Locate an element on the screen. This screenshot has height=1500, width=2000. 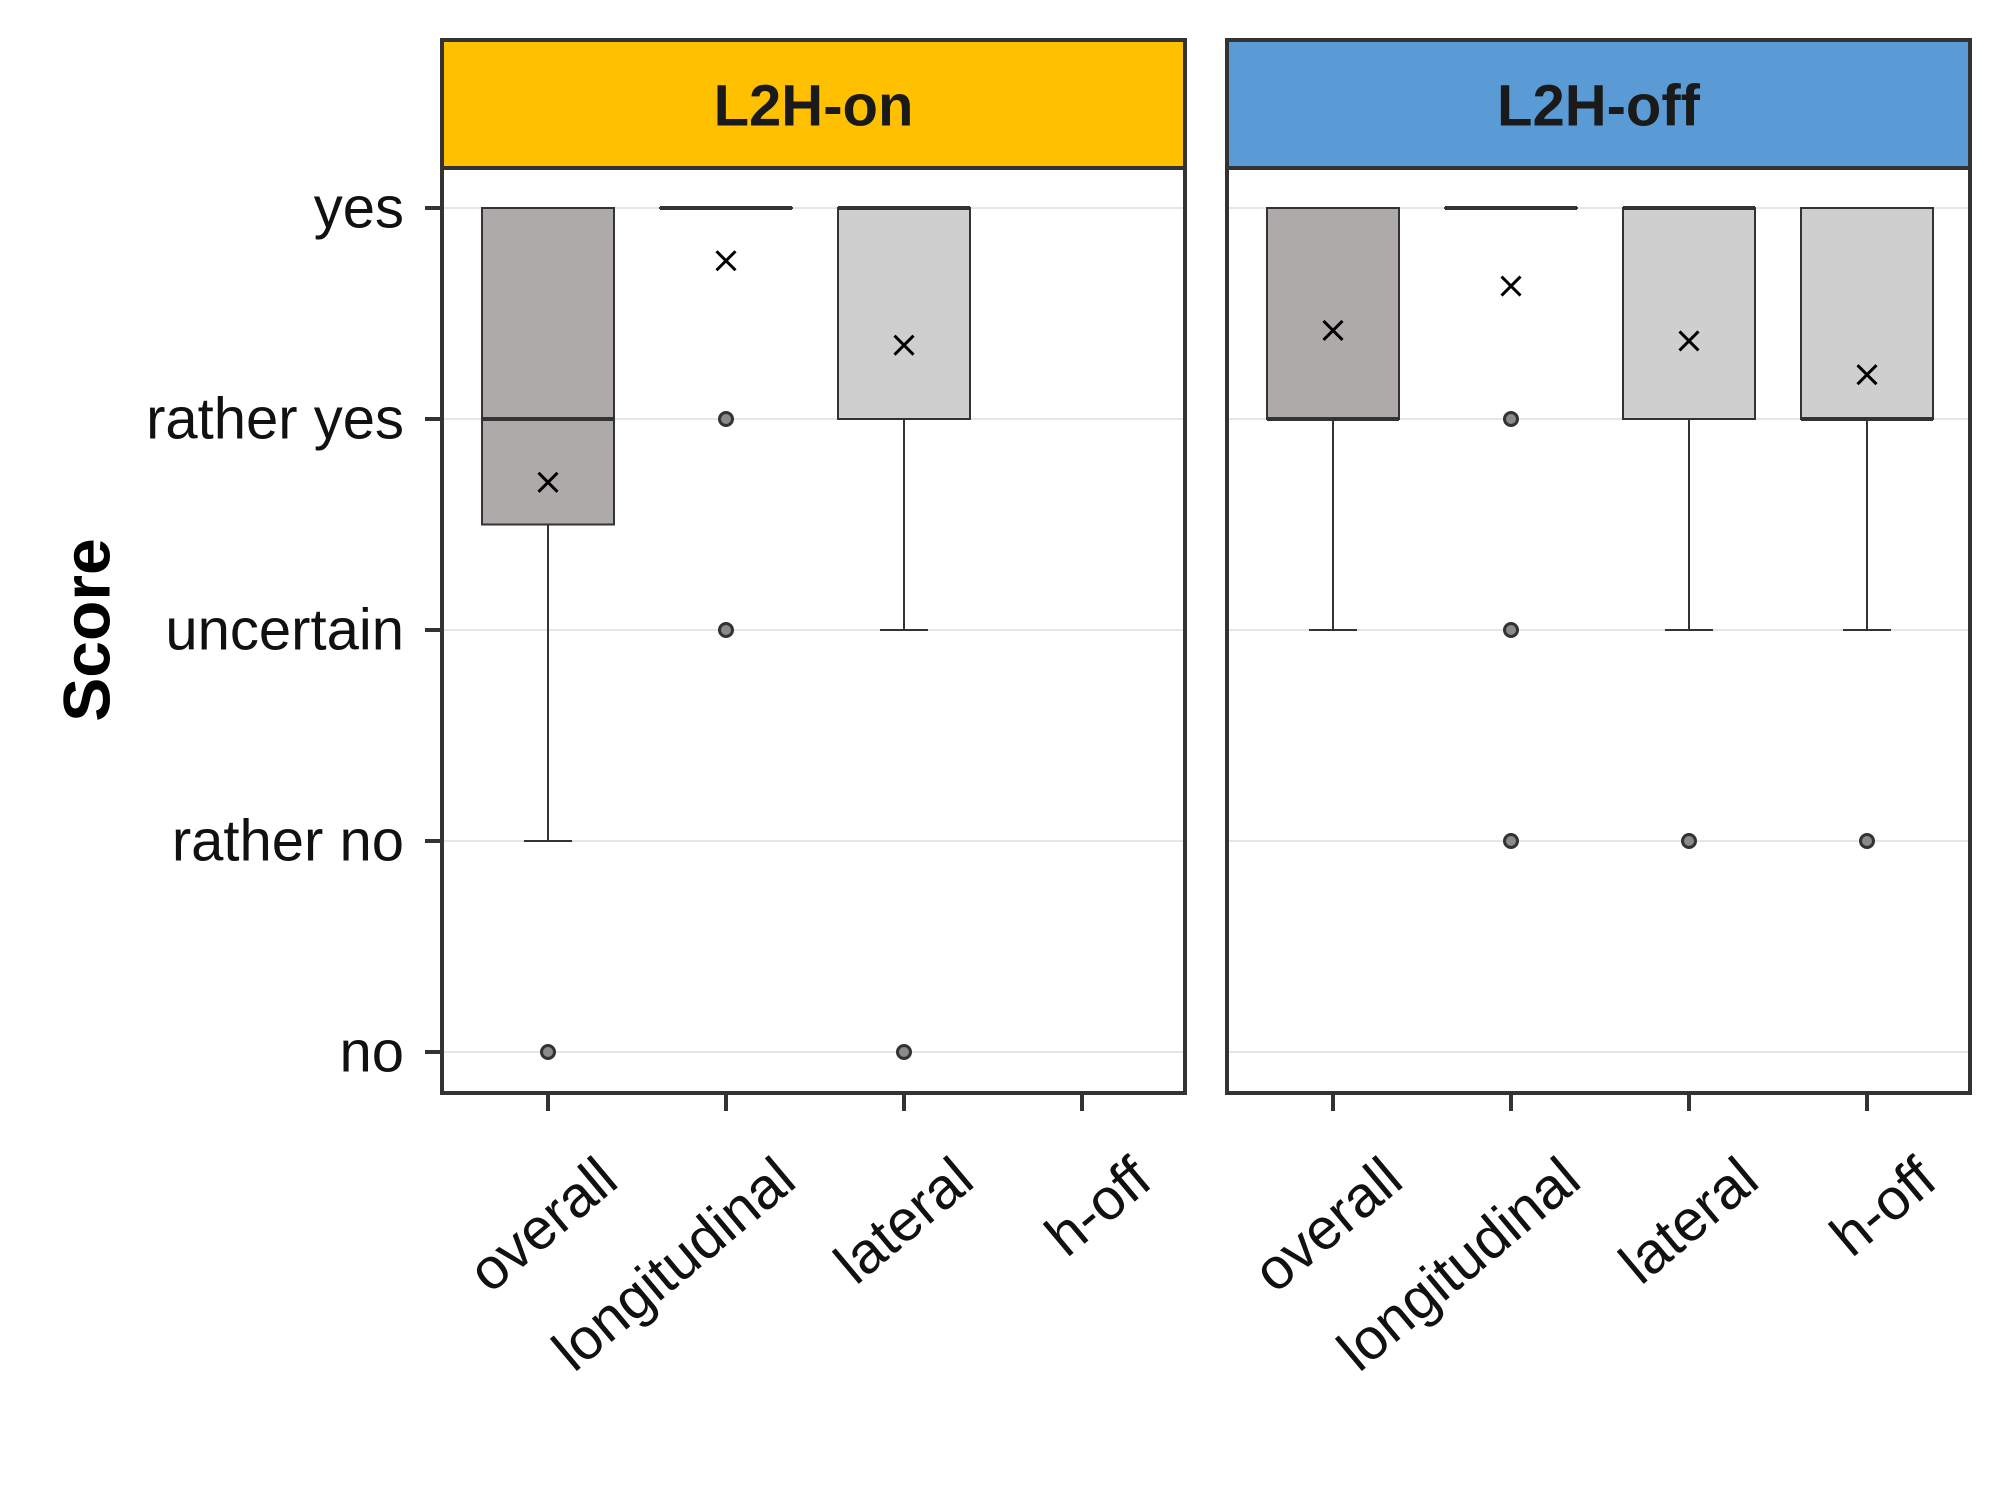
y-tick-label: rather no is located at coordinates (288, 841).